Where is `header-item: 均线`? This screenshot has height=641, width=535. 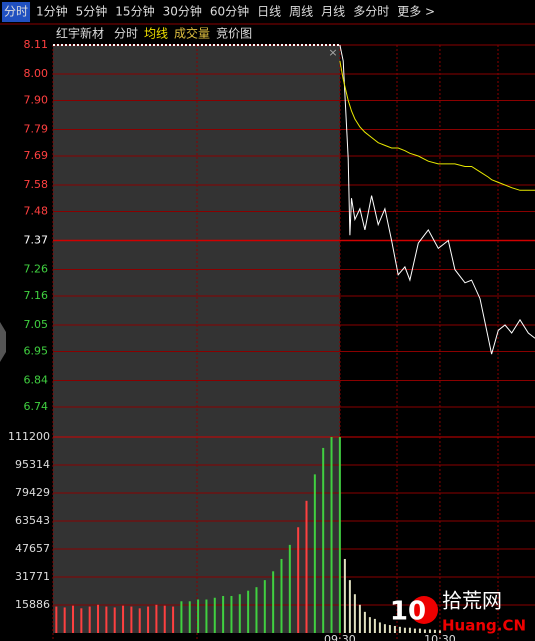 header-item: 均线 is located at coordinates (156, 34).